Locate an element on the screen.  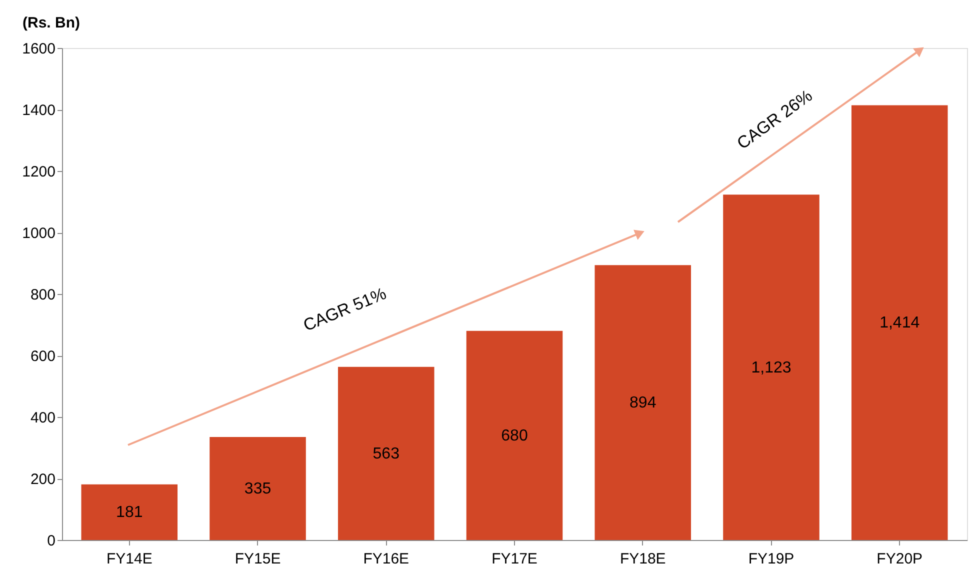
data-label: 894 is located at coordinates (643, 403).